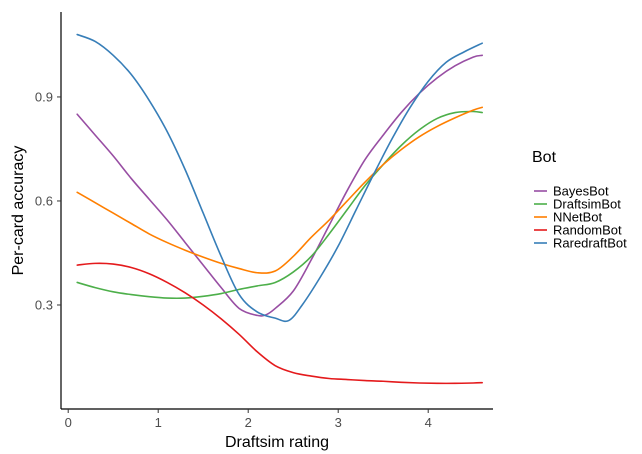 This screenshot has height=454, width=642. Describe the element at coordinates (581, 191) in the screenshot. I see `legend-label-bayesbot: BayesBot` at that location.